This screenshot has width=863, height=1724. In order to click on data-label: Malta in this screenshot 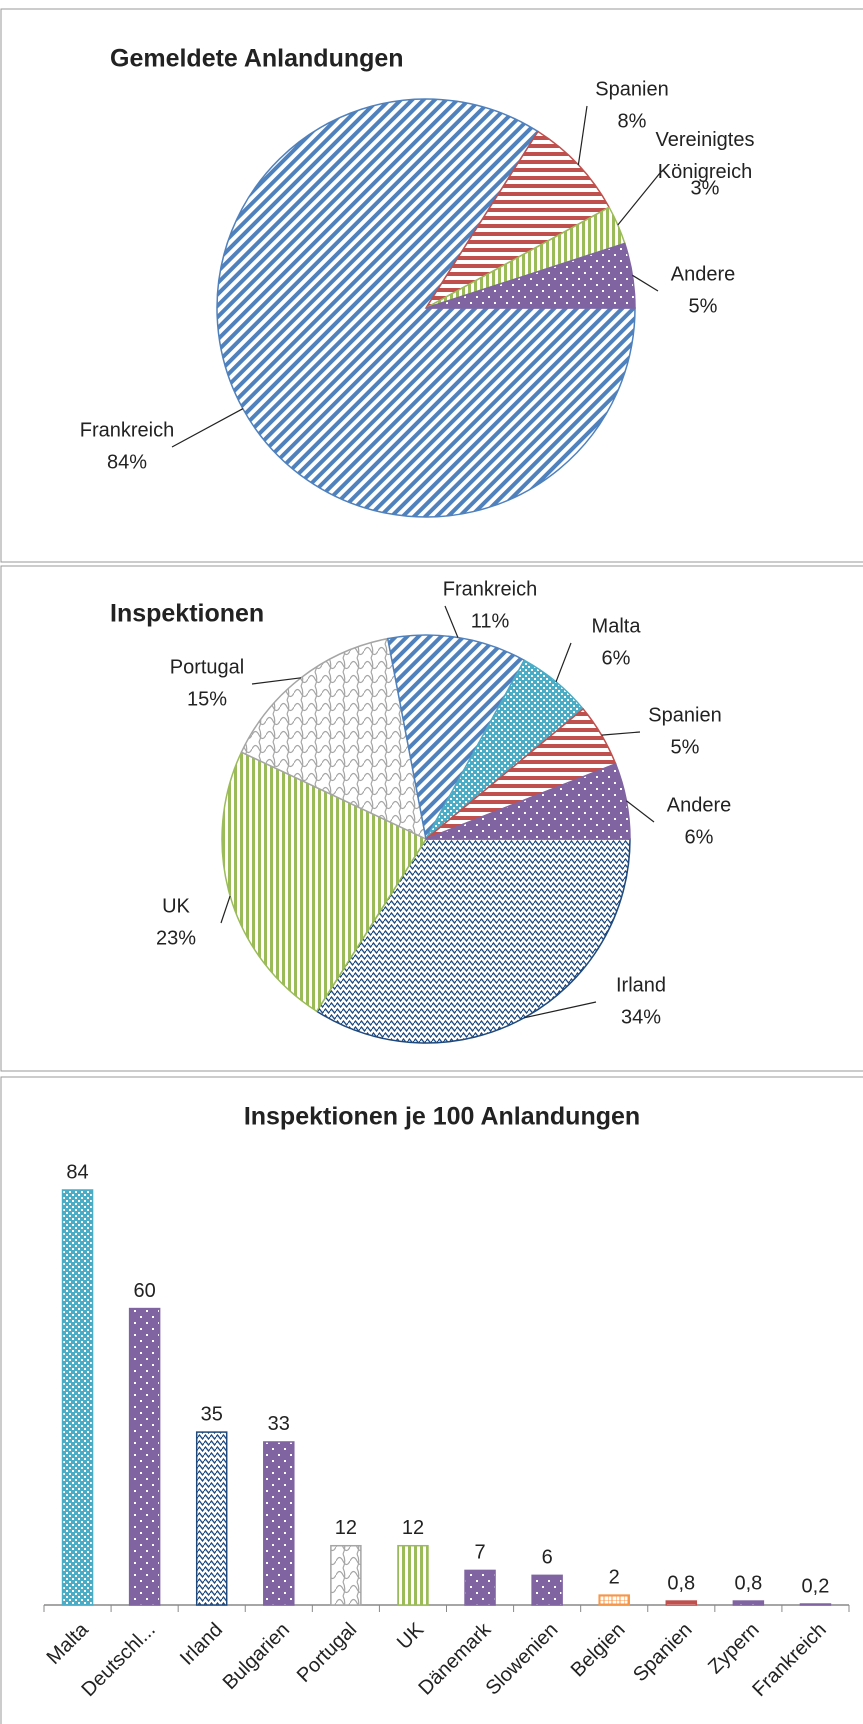, I will do `click(617, 626)`.